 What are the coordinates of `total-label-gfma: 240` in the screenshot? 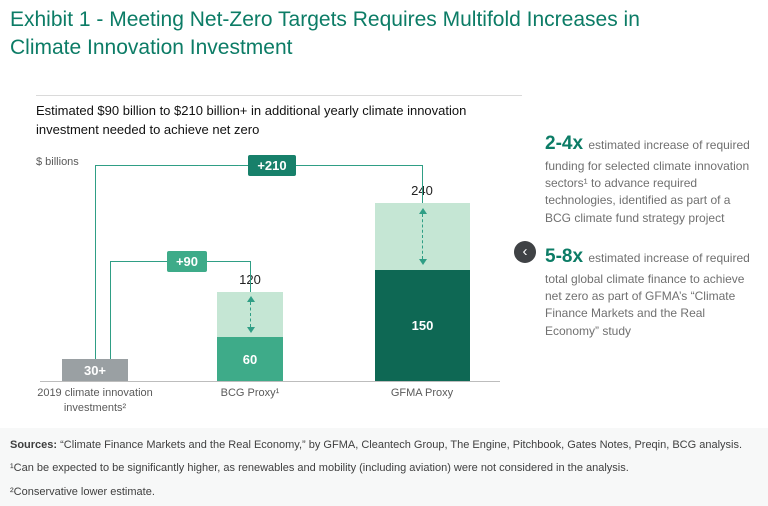 It's located at (422, 190).